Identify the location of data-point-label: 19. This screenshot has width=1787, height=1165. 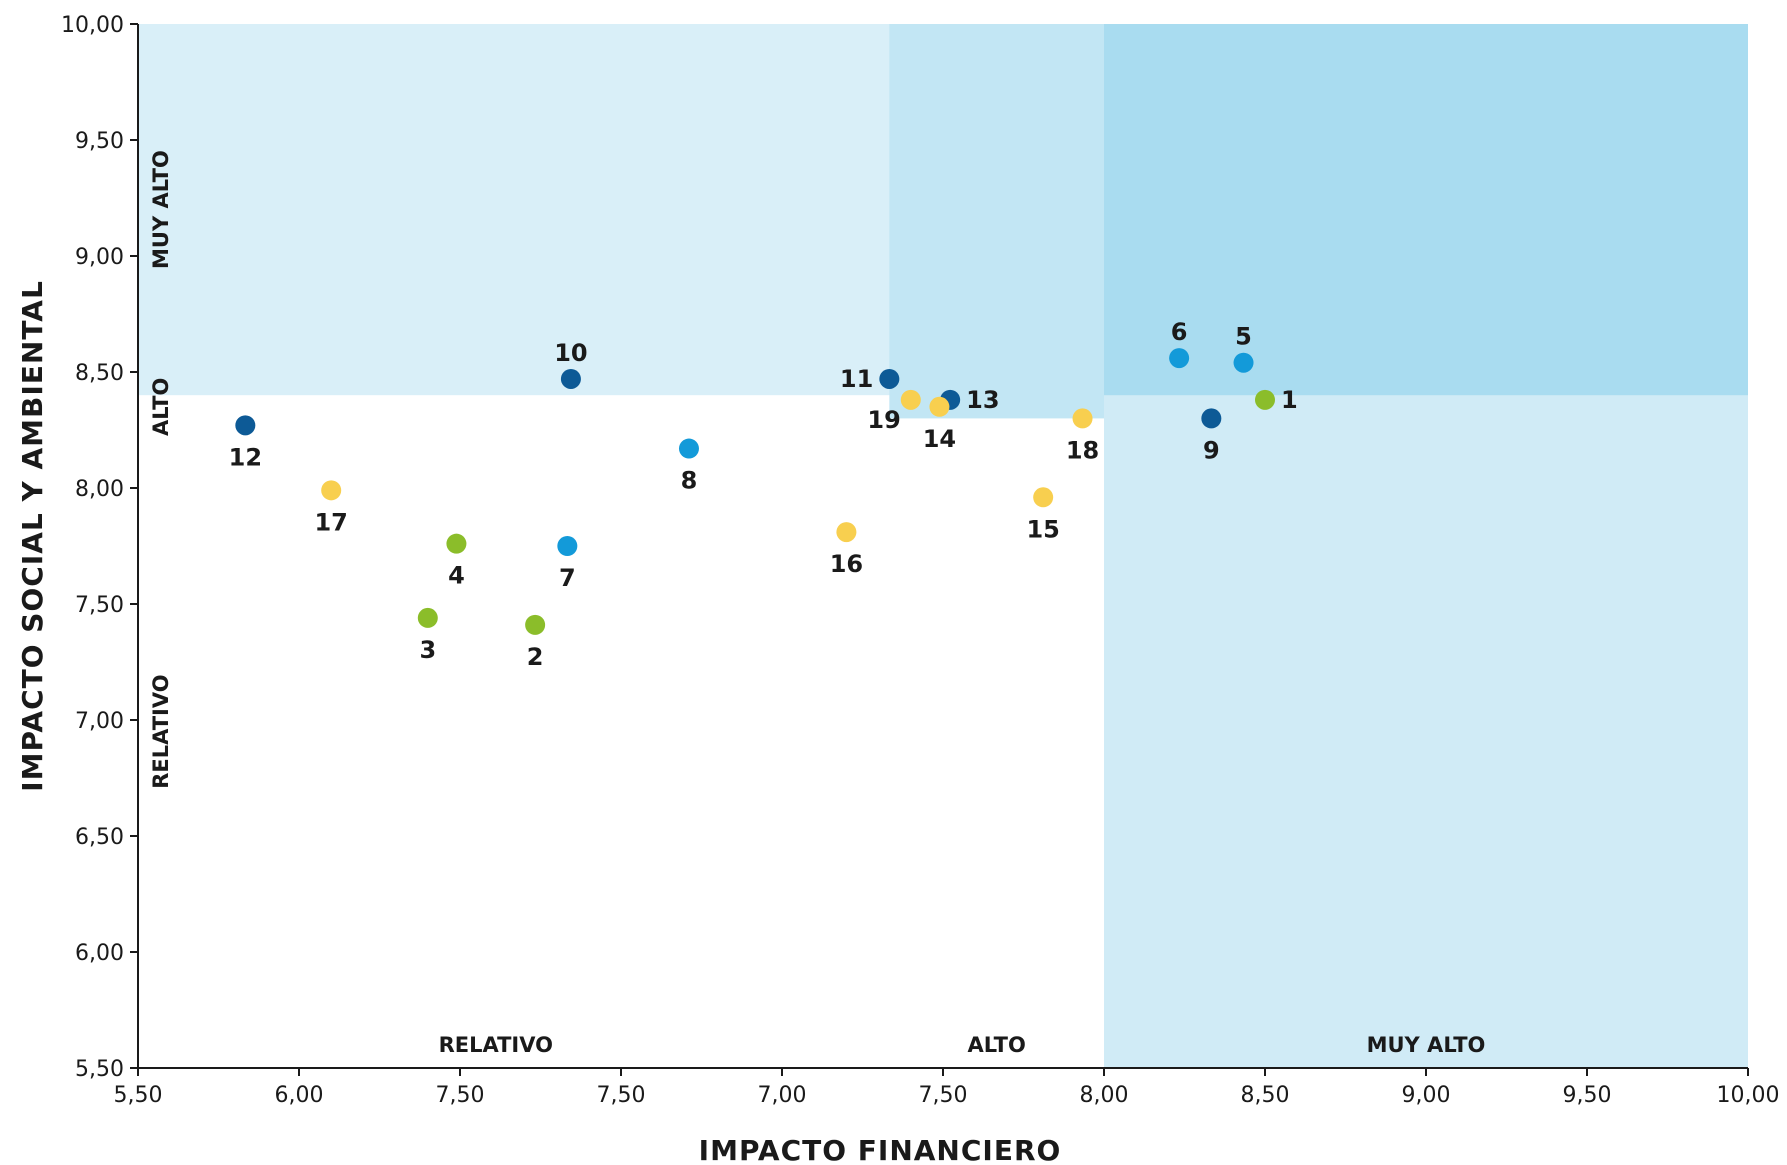
(883, 420).